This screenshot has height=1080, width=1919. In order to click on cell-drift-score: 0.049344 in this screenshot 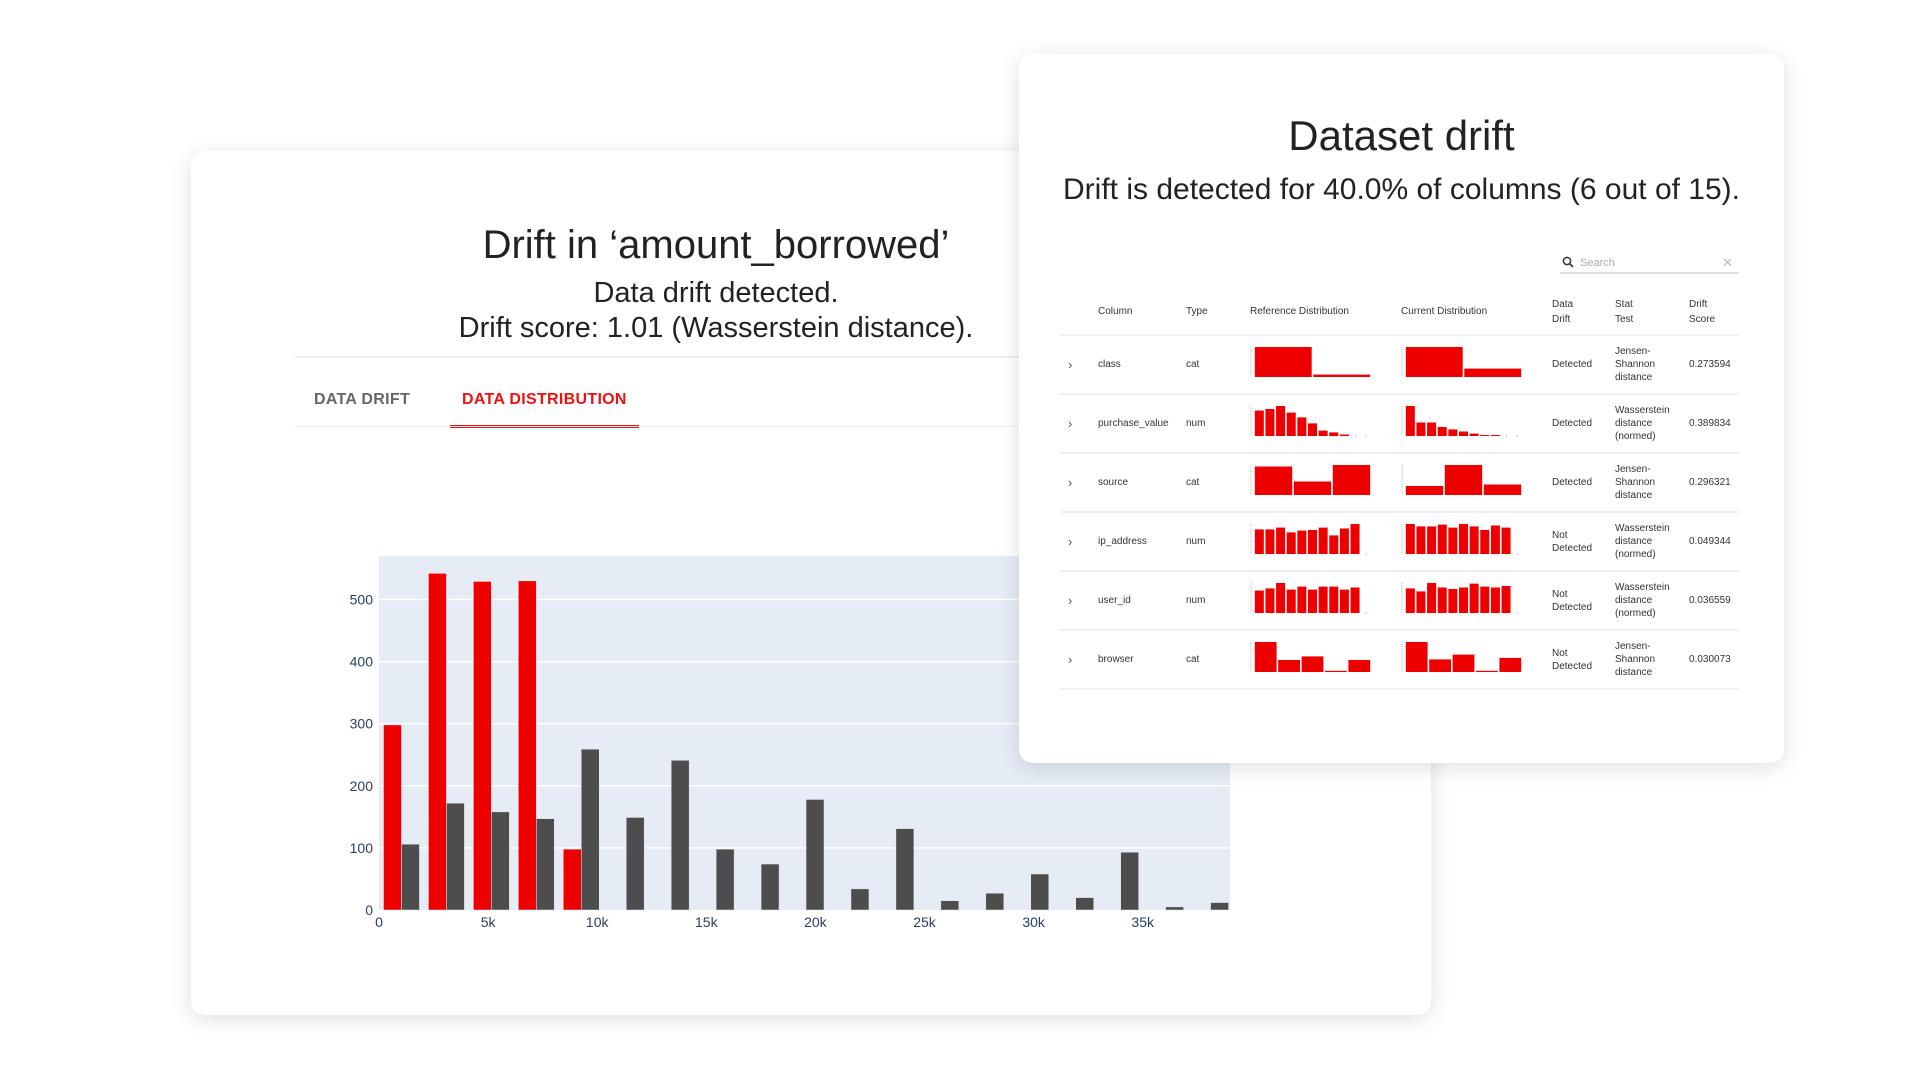, I will do `click(1714, 542)`.